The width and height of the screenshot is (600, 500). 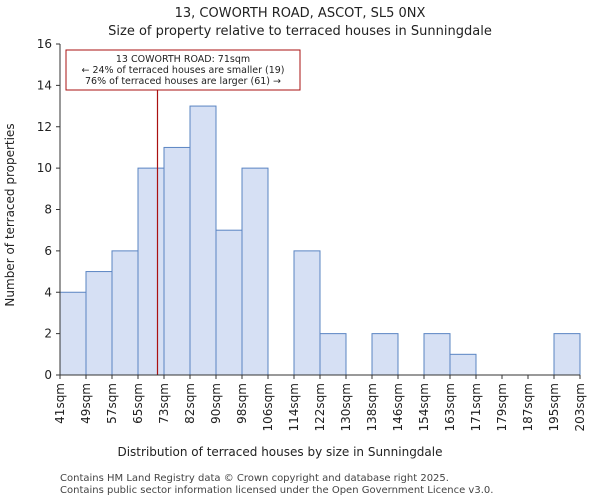 I want to click on y-tick-label: 2, so click(x=48, y=334).